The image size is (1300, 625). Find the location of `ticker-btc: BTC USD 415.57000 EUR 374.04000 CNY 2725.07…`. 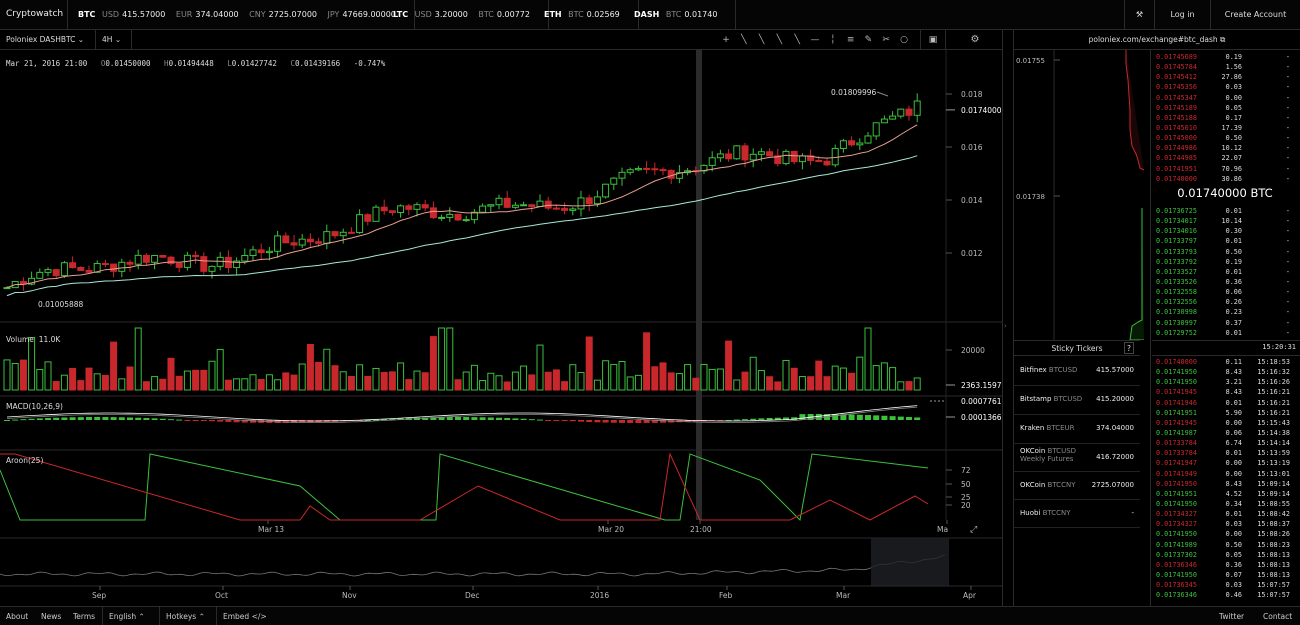

ticker-btc: BTC USD 415.57000 EUR 374.04000 CNY 2725.07… is located at coordinates (241, 15).